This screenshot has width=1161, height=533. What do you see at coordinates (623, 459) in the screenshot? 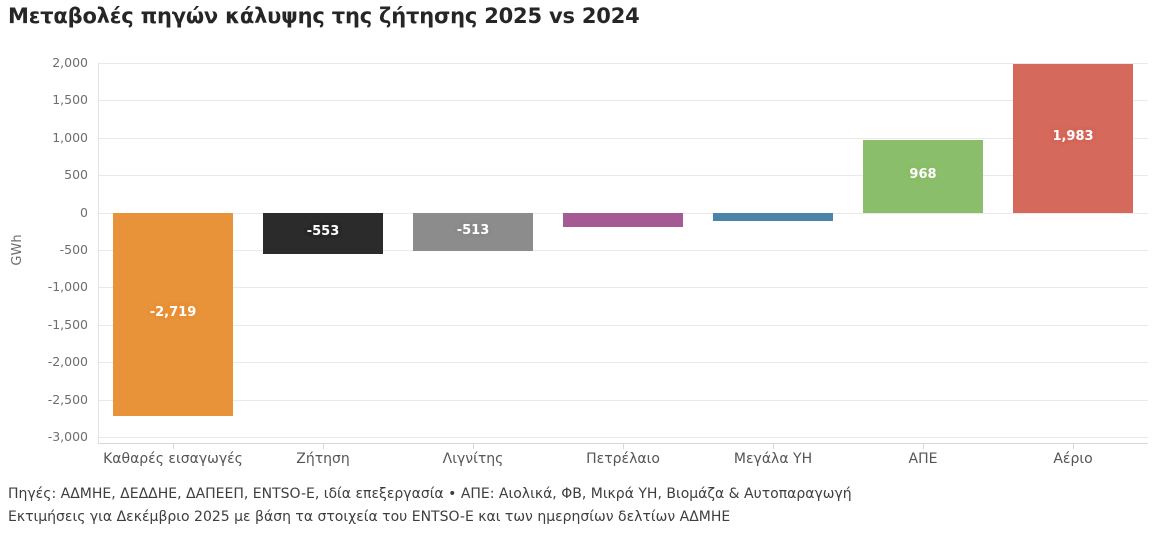
I see `x-axis-category-label: Πετρέλαιο` at bounding box center [623, 459].